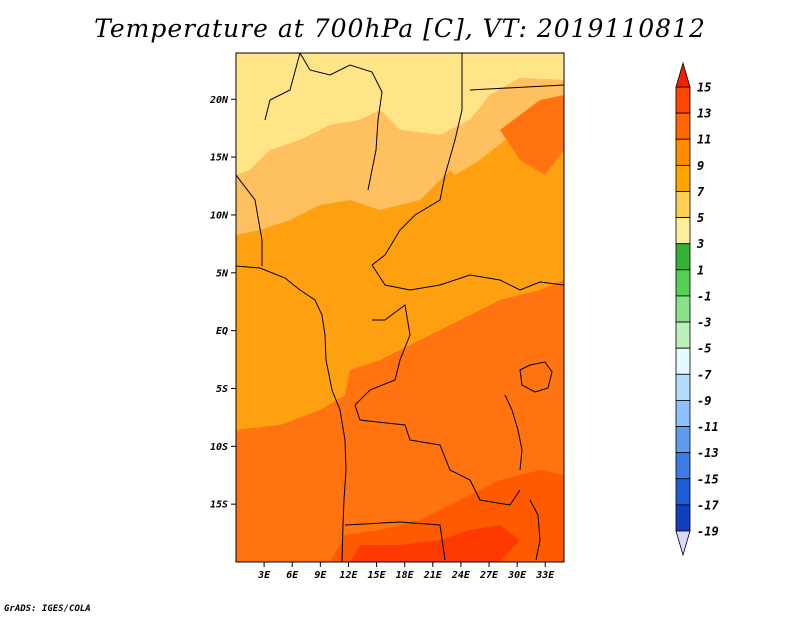 This screenshot has height=618, width=800. I want to click on colorbar-label: 1, so click(700, 270).